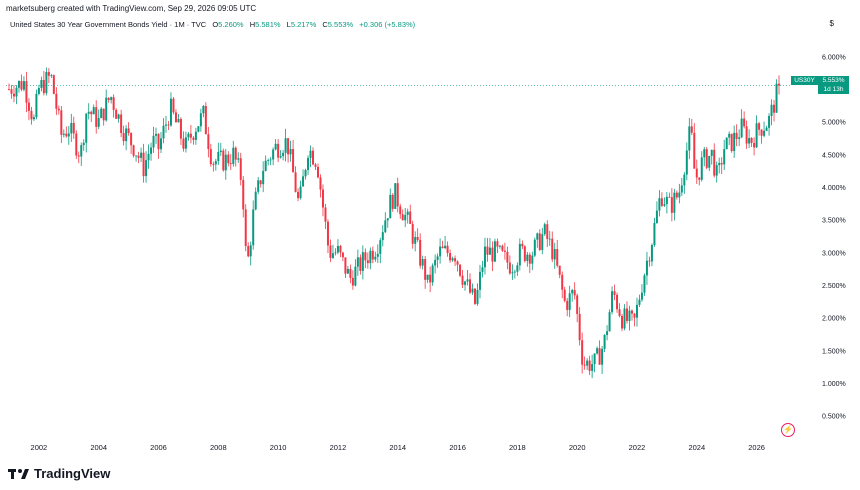  What do you see at coordinates (834, 253) in the screenshot?
I see `y-tick-label: 3.000%` at bounding box center [834, 253].